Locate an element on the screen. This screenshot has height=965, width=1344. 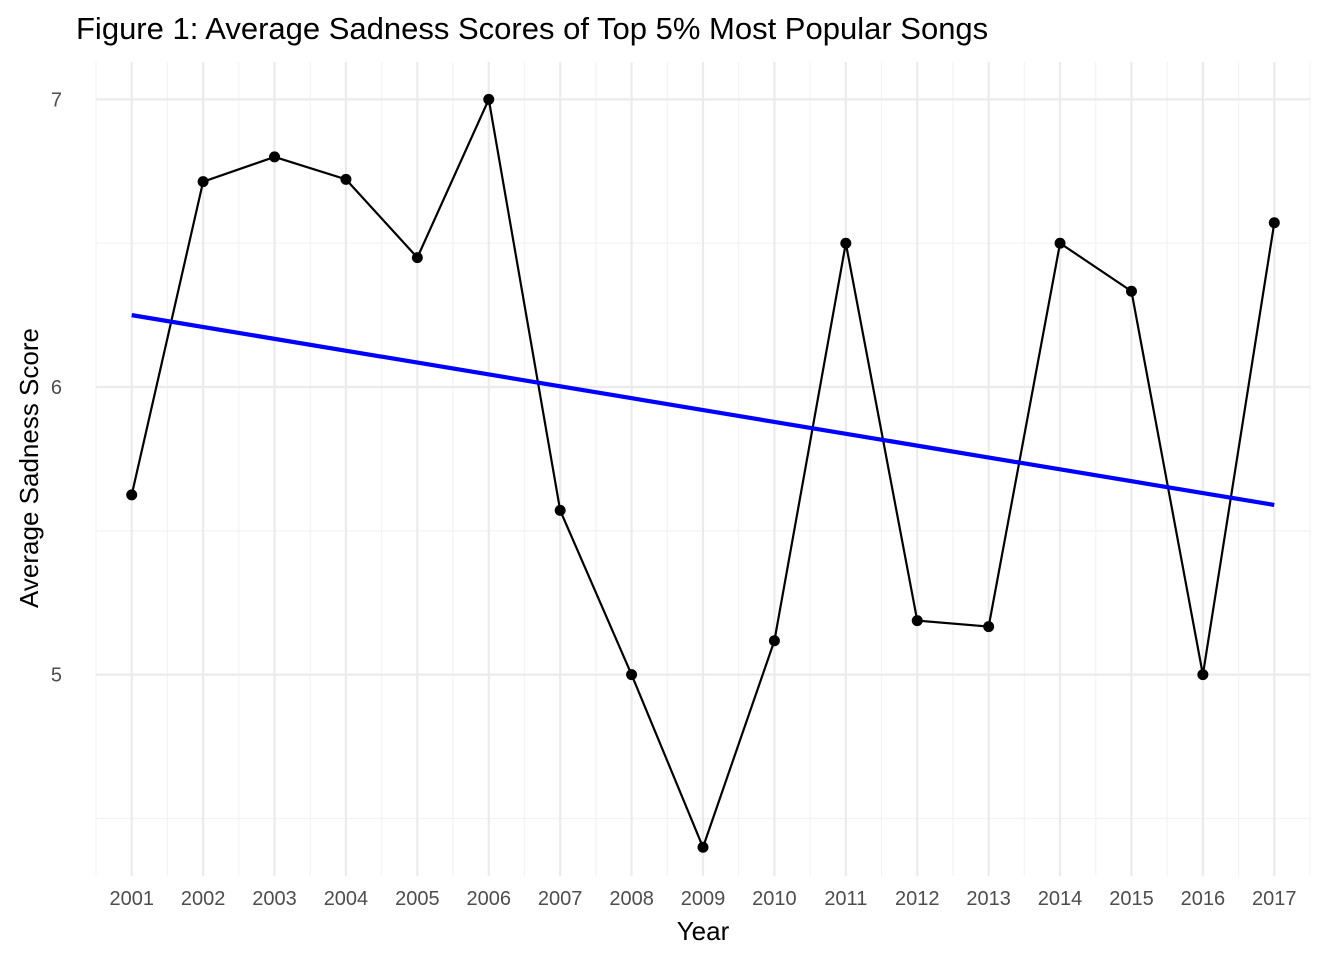
x-tick-label: 2011 is located at coordinates (845, 899).